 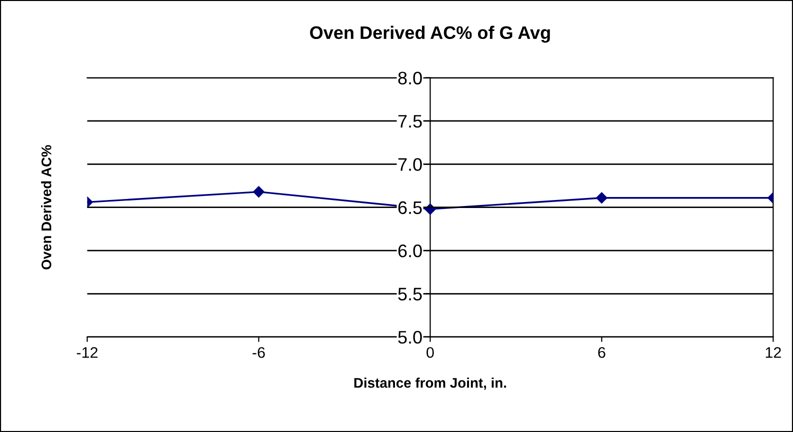 What do you see at coordinates (410, 337) in the screenshot?
I see `y-tick-label: 5.0` at bounding box center [410, 337].